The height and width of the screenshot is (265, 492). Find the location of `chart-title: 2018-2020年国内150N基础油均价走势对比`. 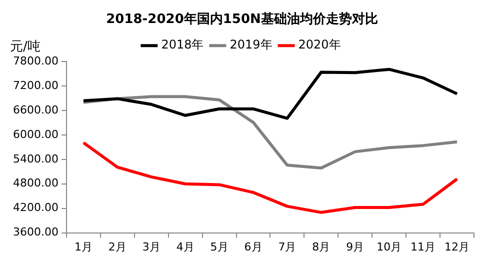

chart-title: 2018-2020年国内150N基础油均价走势对比 is located at coordinates (242, 19).